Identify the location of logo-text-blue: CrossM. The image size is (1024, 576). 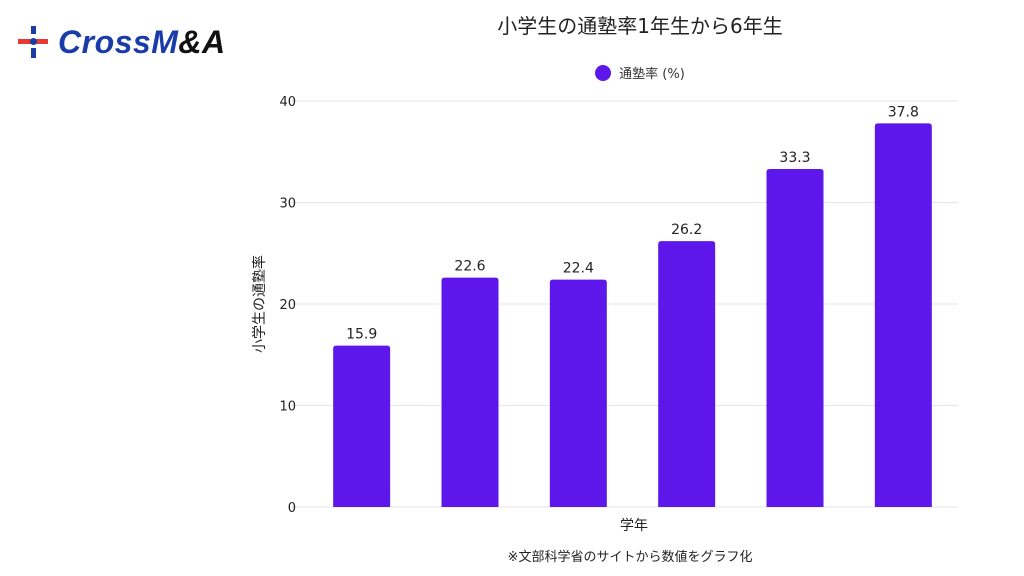
(118, 42).